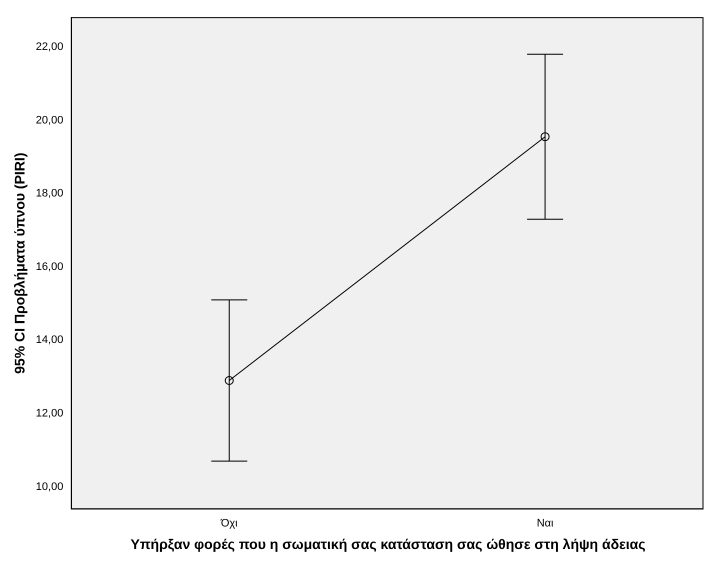 This screenshot has height=587, width=716. I want to click on x-axis-title: Υπήρξαν φορές που η σωματική σας κατάσταση σας ώθησε στη λήψη άδειας, so click(388, 544).